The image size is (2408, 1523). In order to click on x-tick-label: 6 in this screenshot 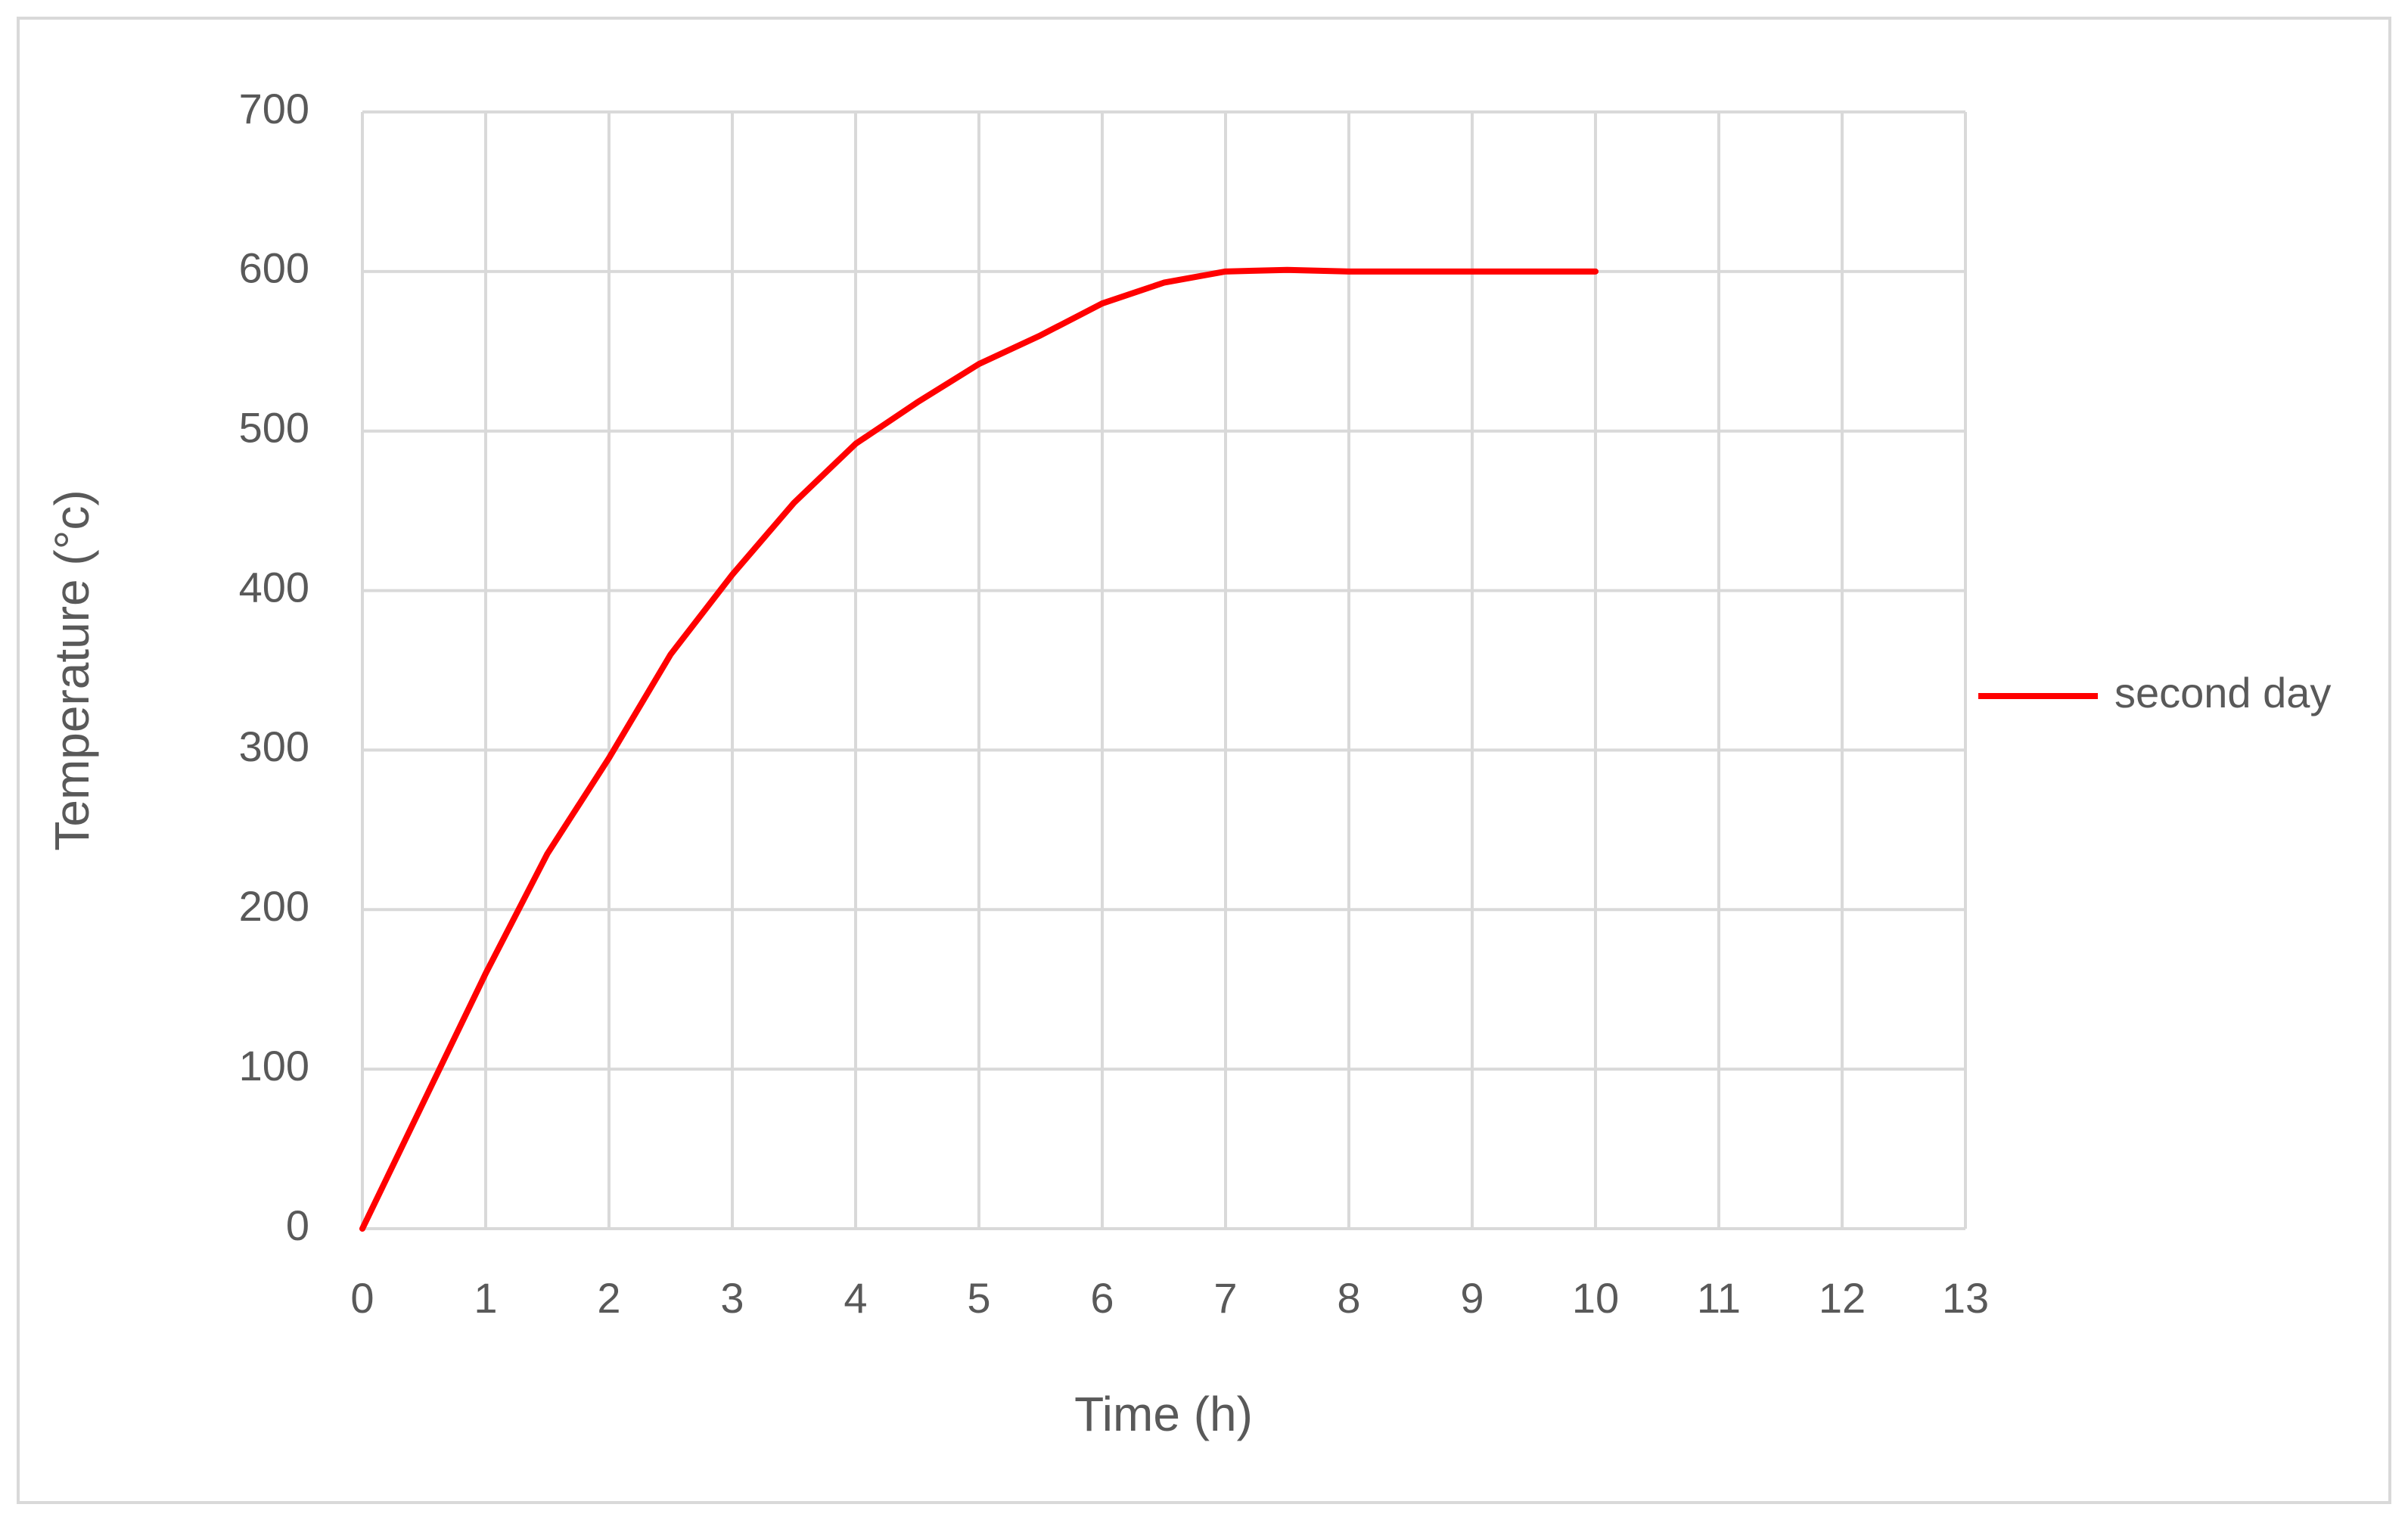, I will do `click(1102, 1298)`.